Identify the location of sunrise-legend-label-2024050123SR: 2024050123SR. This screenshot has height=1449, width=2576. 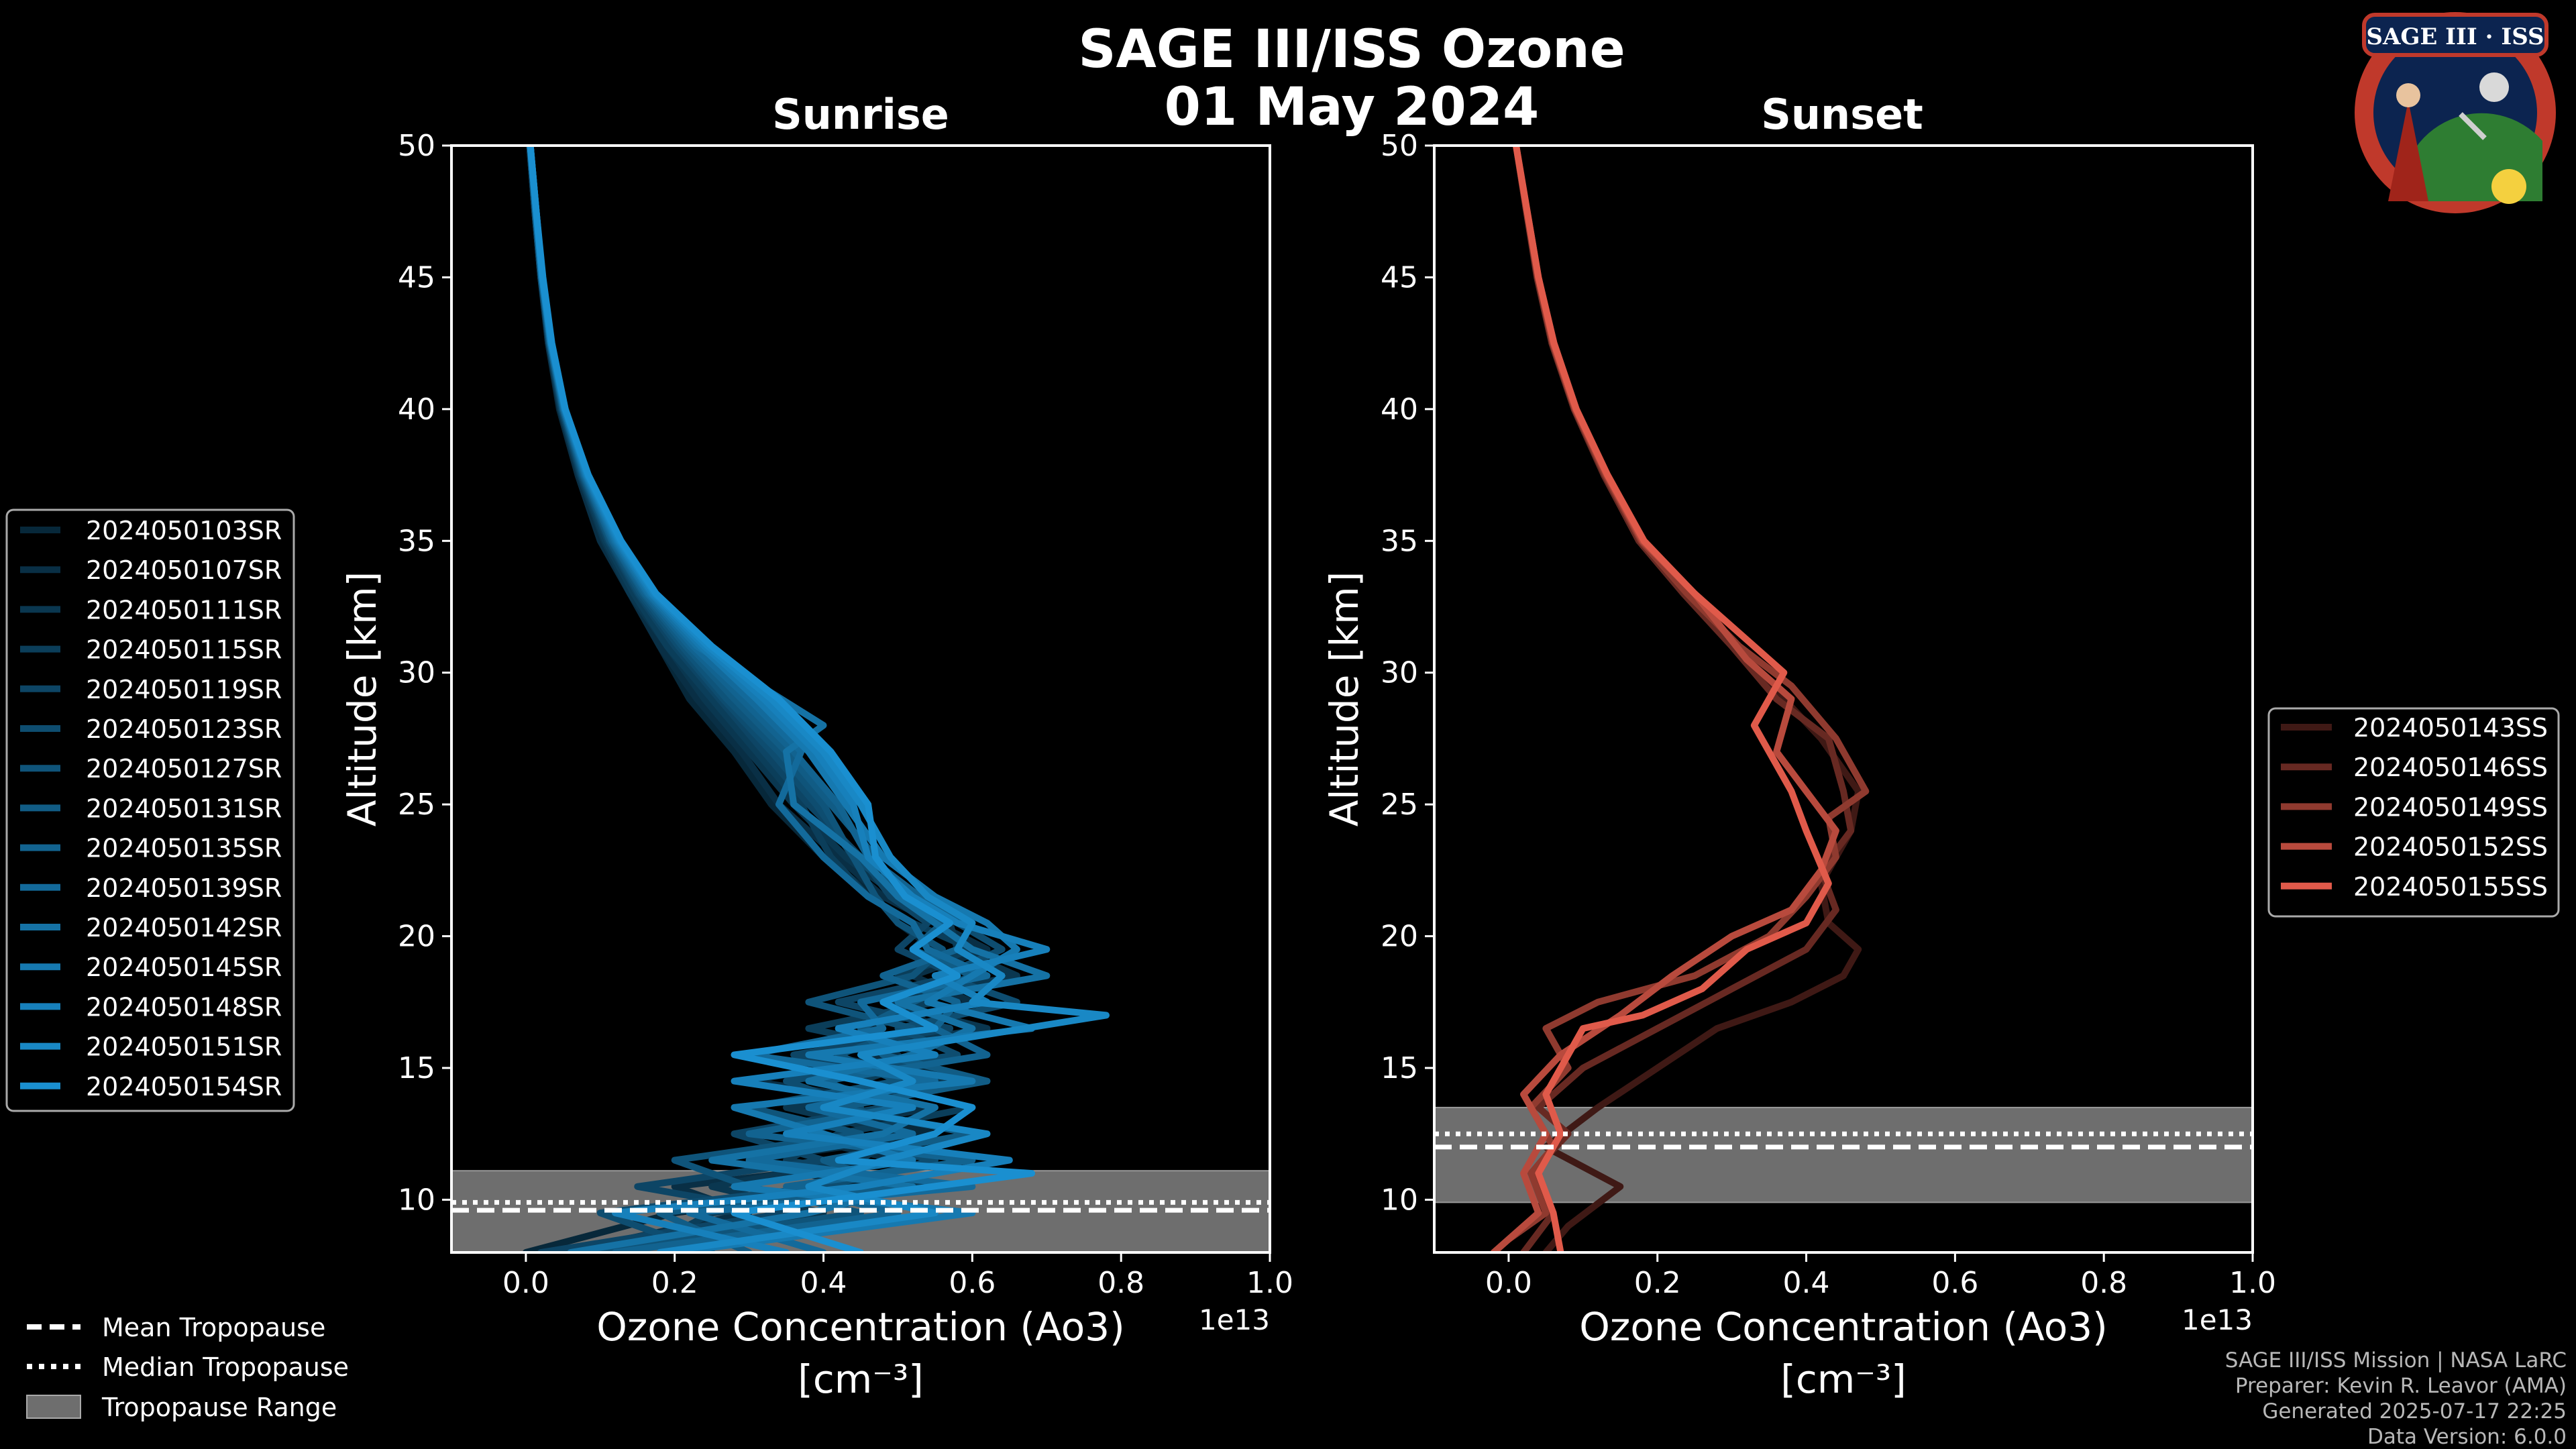
(184, 729).